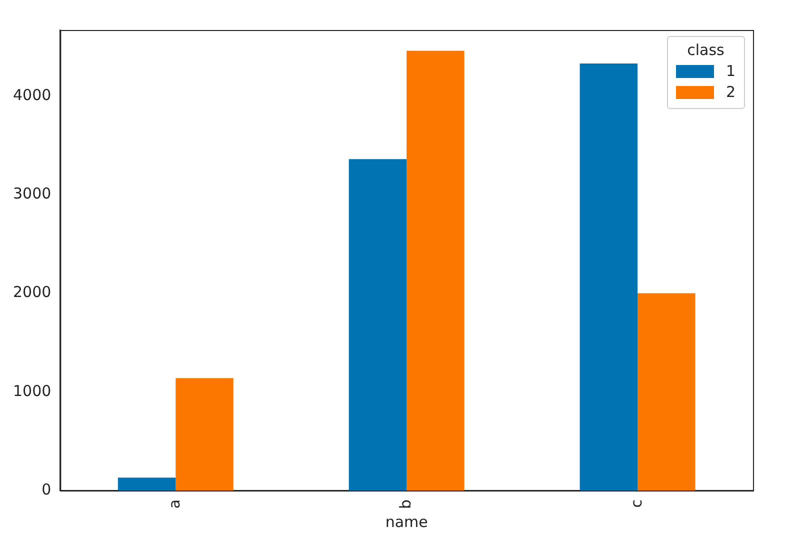  I want to click on y-tick-label: 3000, so click(32, 193).